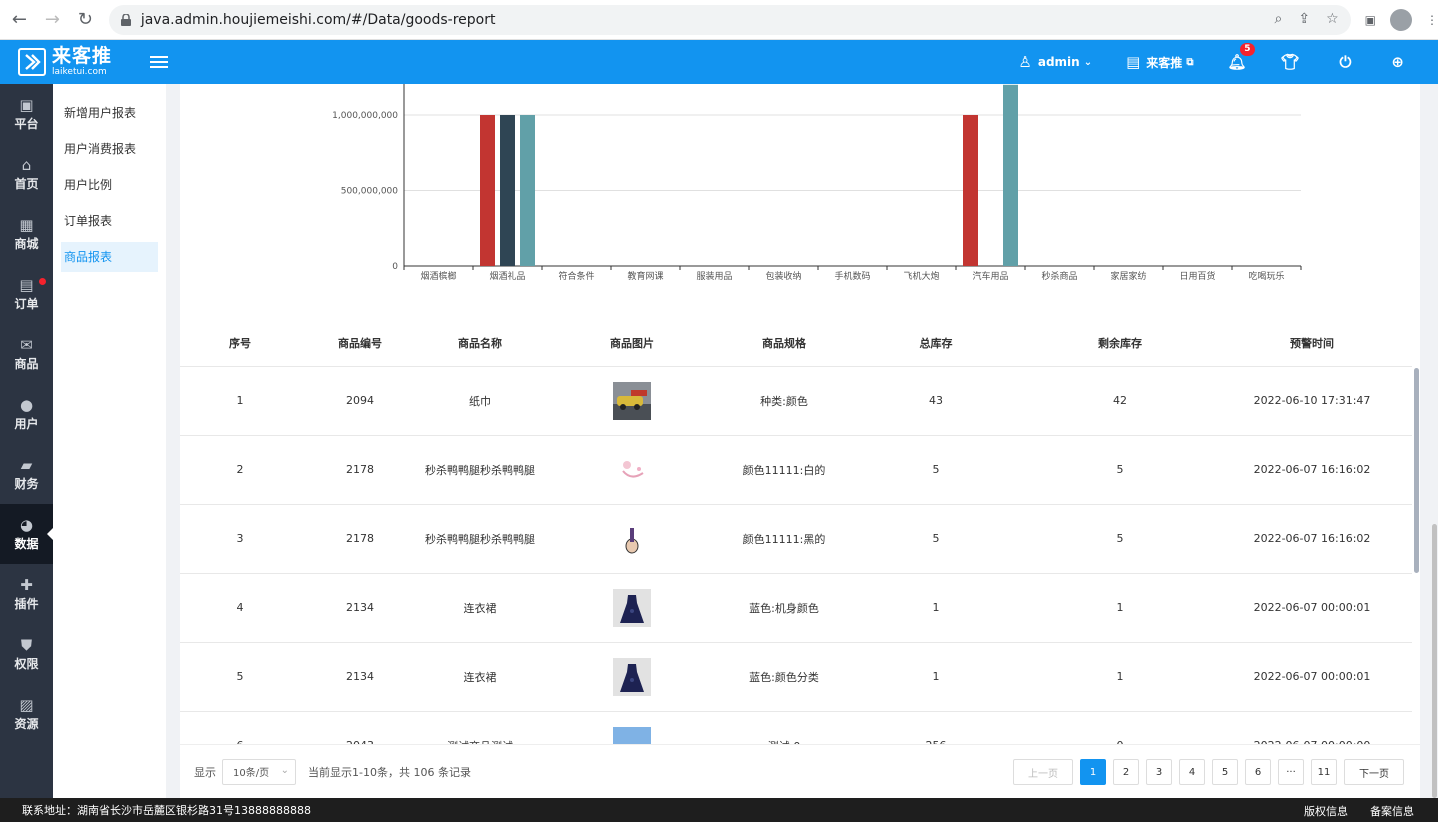 The image size is (1438, 822). Describe the element at coordinates (395, 267) in the screenshot. I see `y-tick-label: 0` at that location.